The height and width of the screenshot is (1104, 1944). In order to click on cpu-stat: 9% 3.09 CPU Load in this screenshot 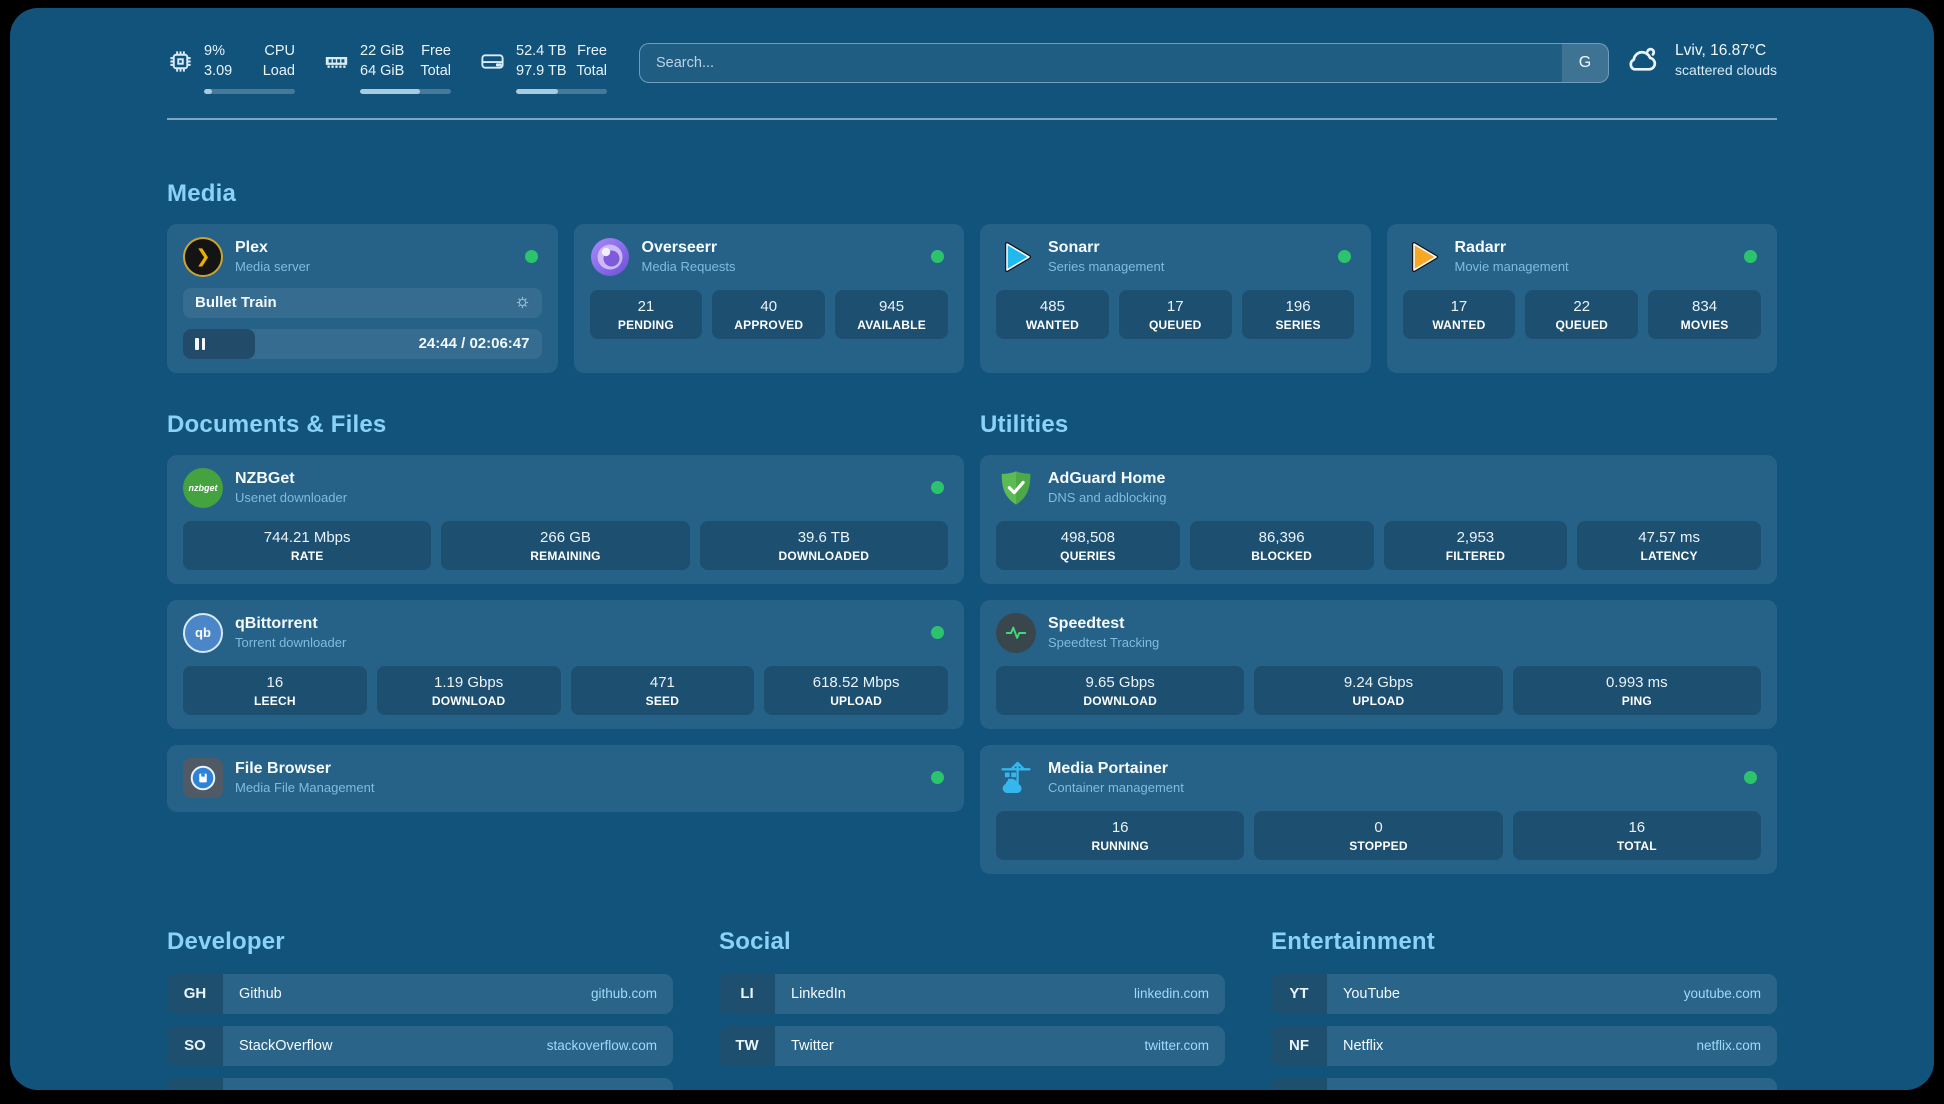, I will do `click(231, 67)`.